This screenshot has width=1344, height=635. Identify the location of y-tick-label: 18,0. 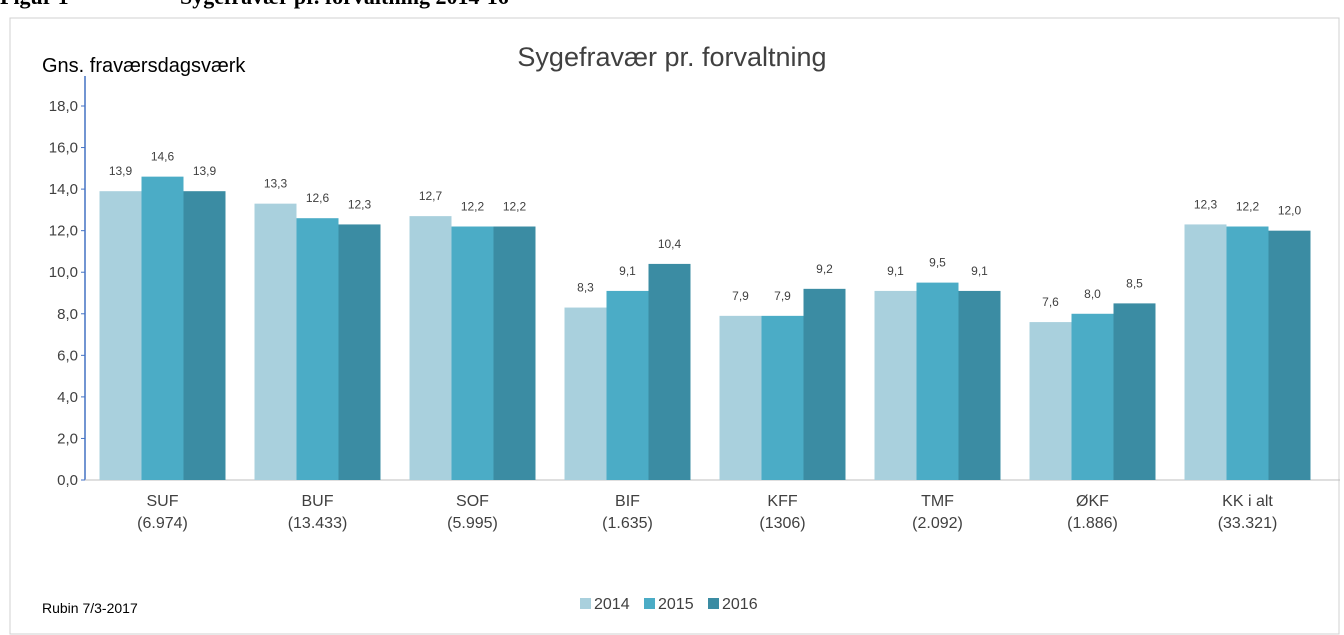
(63, 106).